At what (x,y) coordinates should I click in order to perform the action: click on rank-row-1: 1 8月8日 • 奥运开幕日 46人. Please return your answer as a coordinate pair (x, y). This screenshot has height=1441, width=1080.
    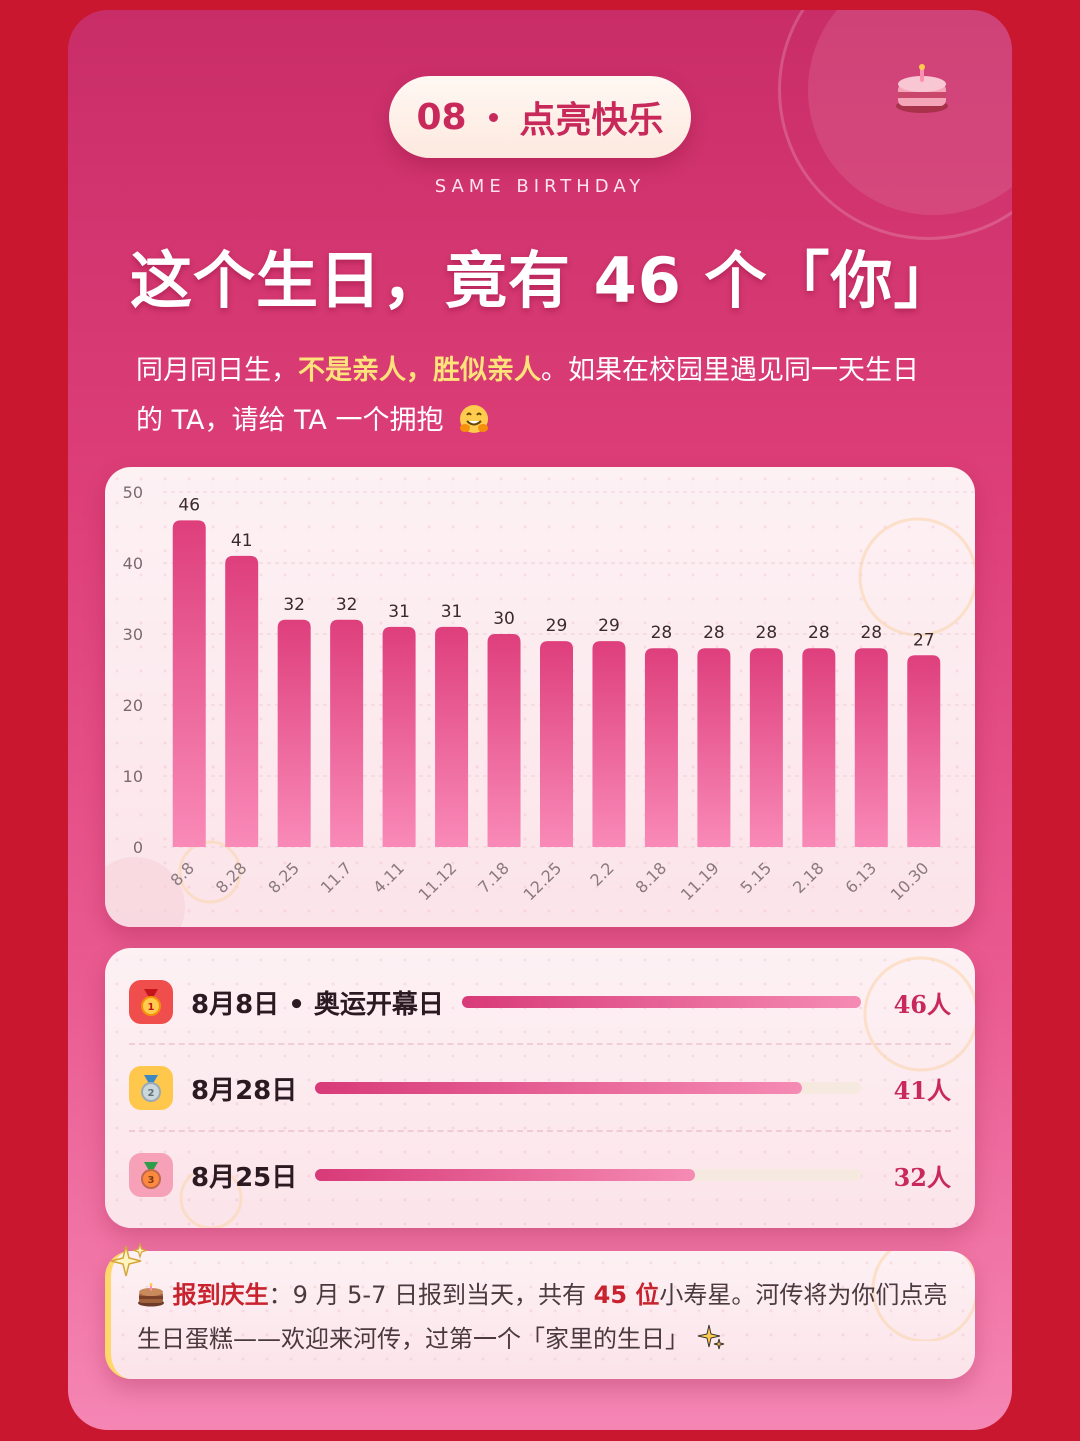
    Looking at the image, I should click on (540, 1002).